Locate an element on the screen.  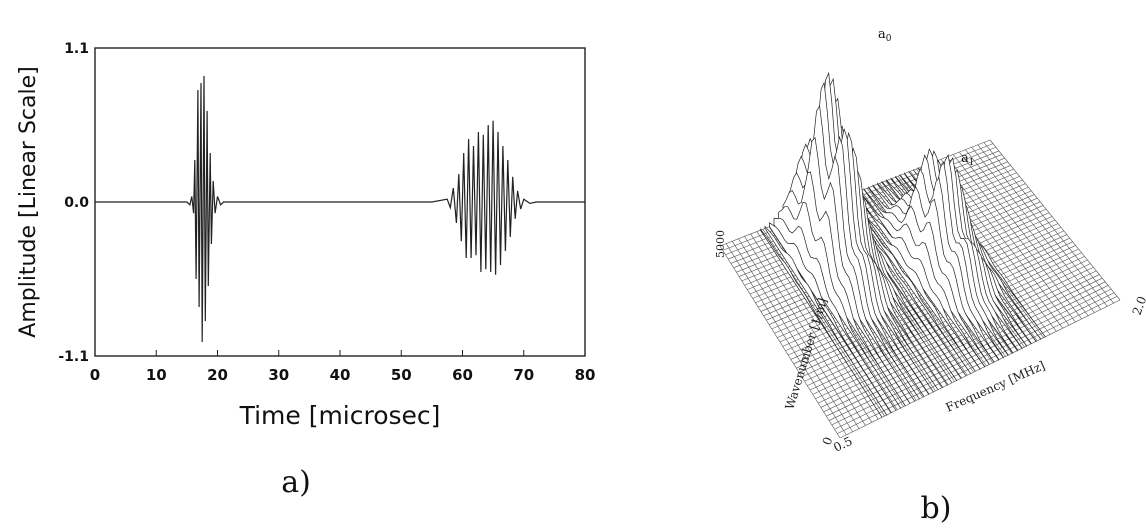
y-tick-label-1.1: 1.1 is located at coordinates (76, 49).